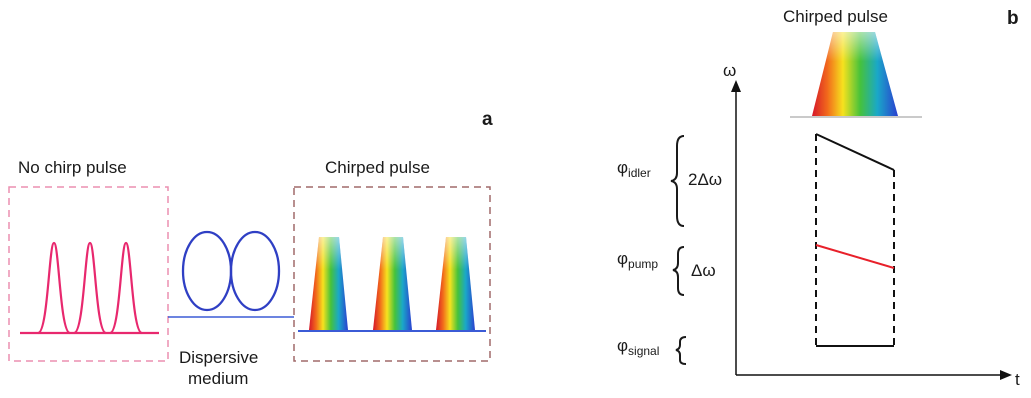 The height and width of the screenshot is (398, 1031). I want to click on phi-signal-symbol: φ, so click(623, 345).